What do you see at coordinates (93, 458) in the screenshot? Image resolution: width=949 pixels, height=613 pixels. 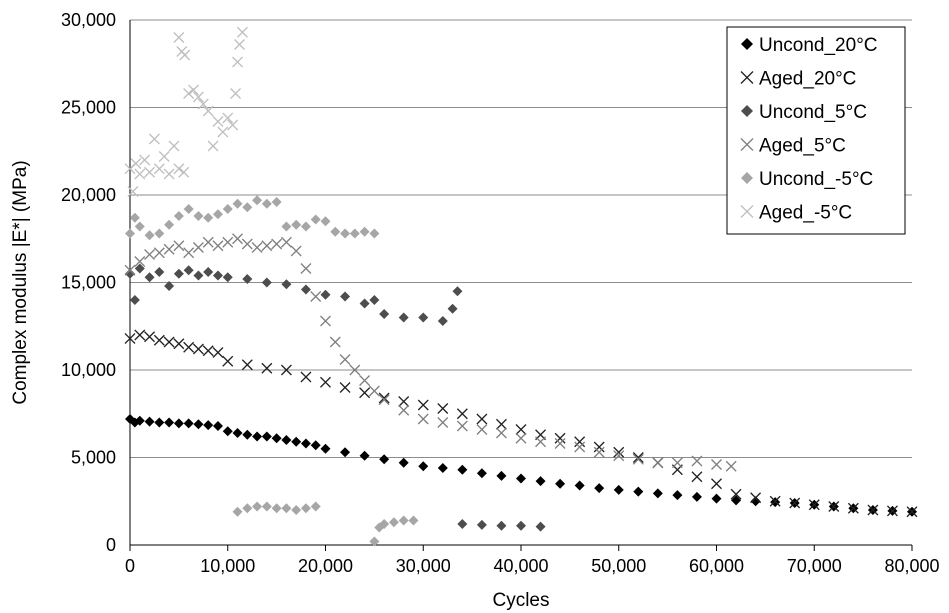 I see `y-tick-label: 5,000` at bounding box center [93, 458].